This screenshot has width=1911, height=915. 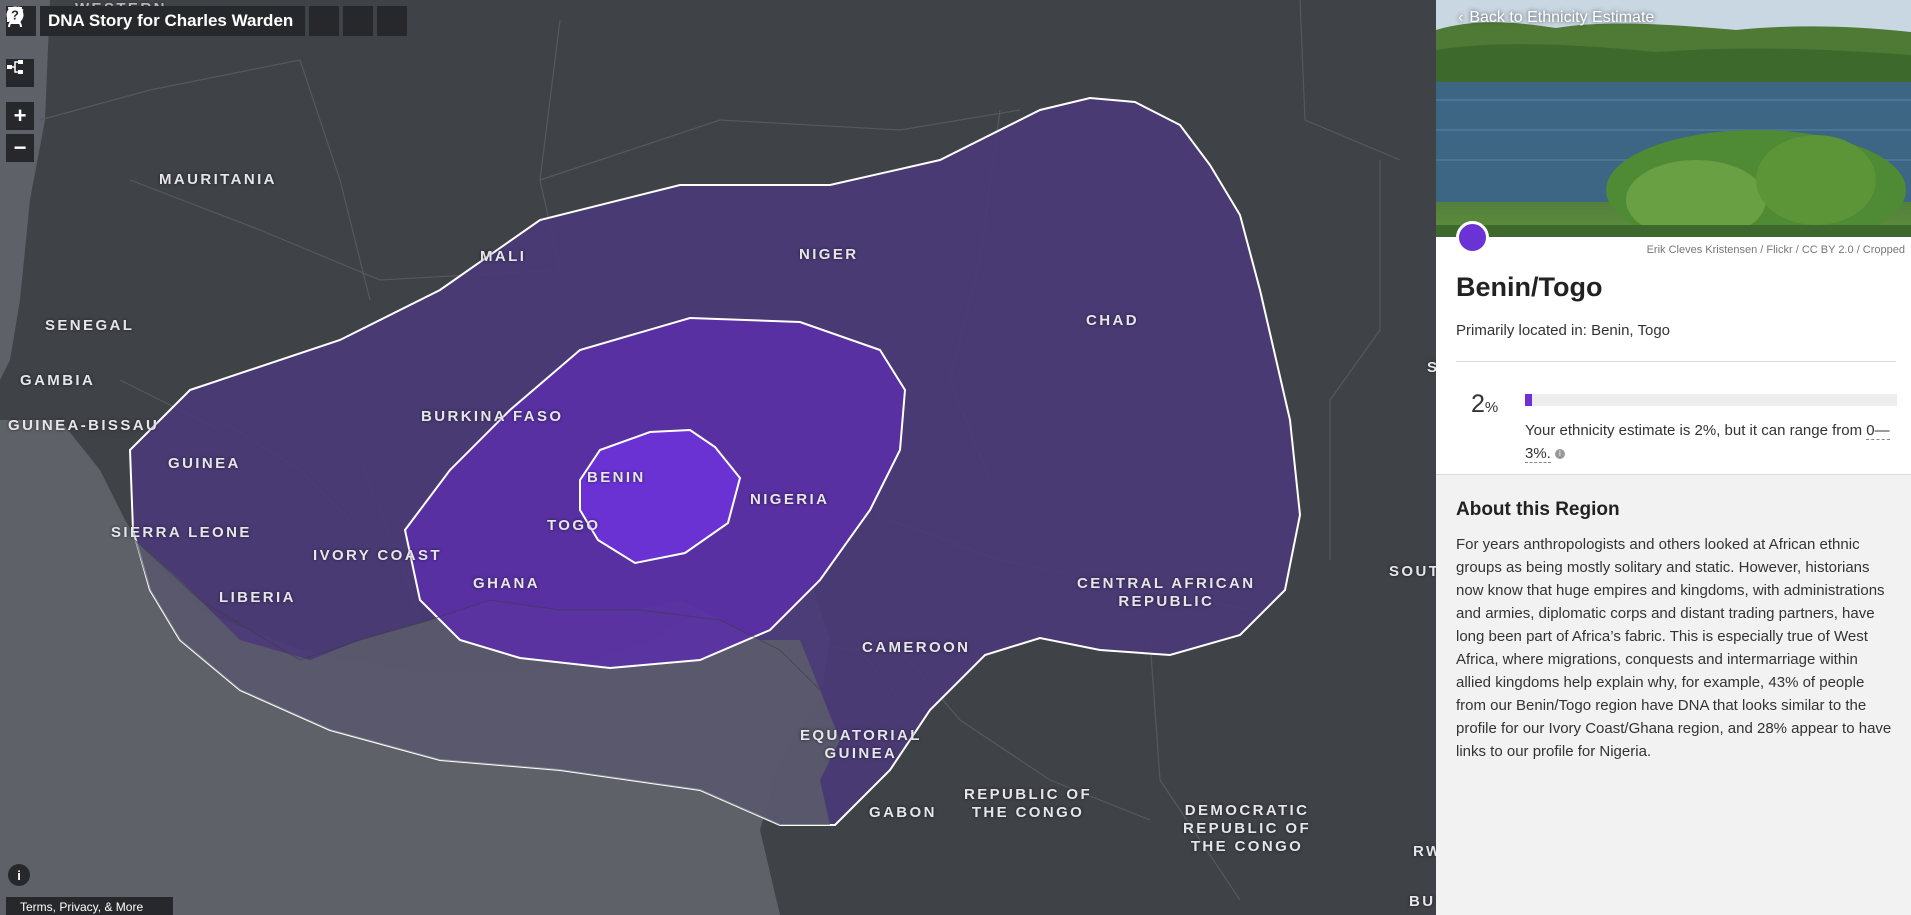 I want to click on located-prefix: Primarily located in:, so click(x=1521, y=330).